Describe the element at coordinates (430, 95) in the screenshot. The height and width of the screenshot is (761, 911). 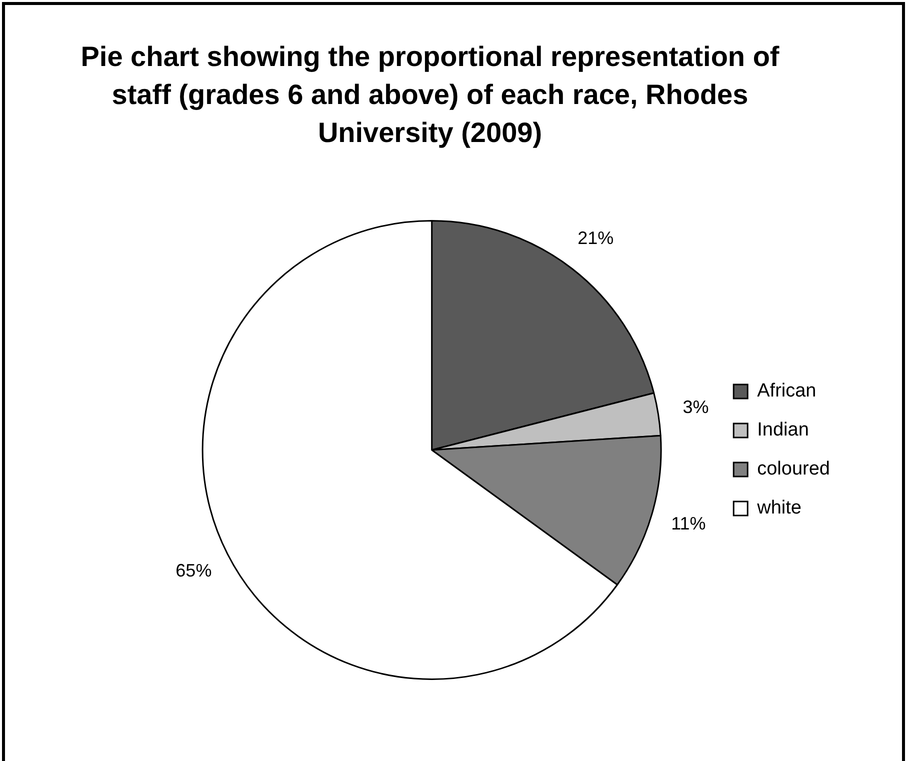
I see `chart-title: Pie chart showing the proportional representation of staff (grades 6 and above) of each race, Rhodes University (2009)` at that location.